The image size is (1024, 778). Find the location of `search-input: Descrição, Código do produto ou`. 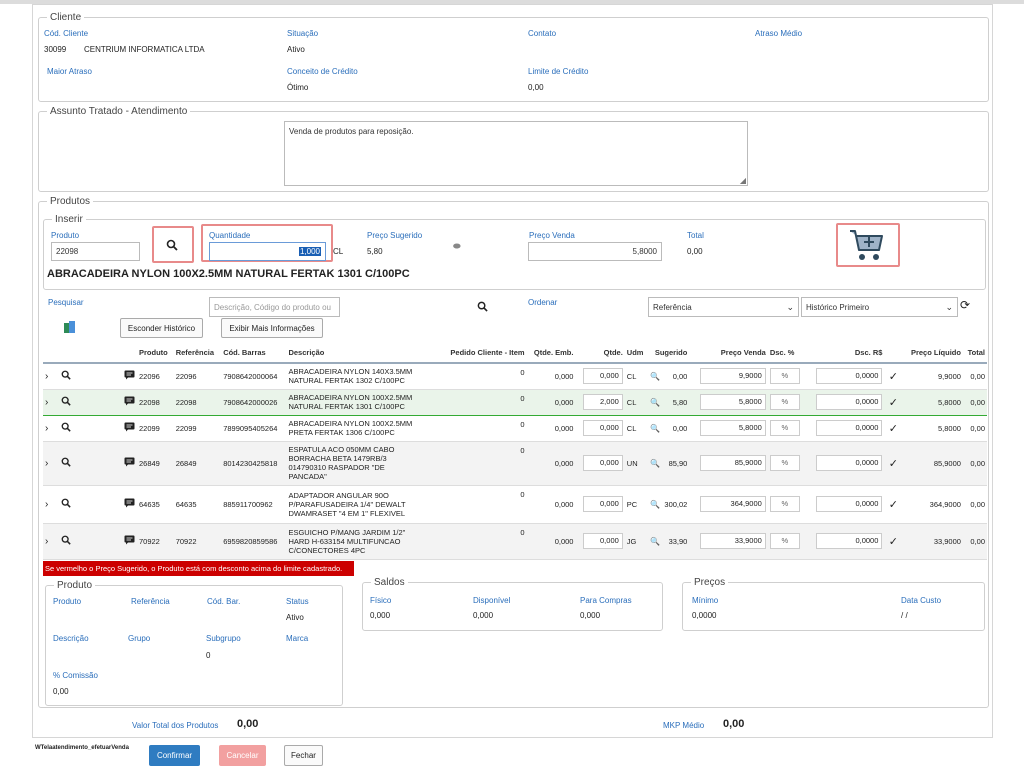

search-input: Descrição, Código do produto ou is located at coordinates (274, 307).